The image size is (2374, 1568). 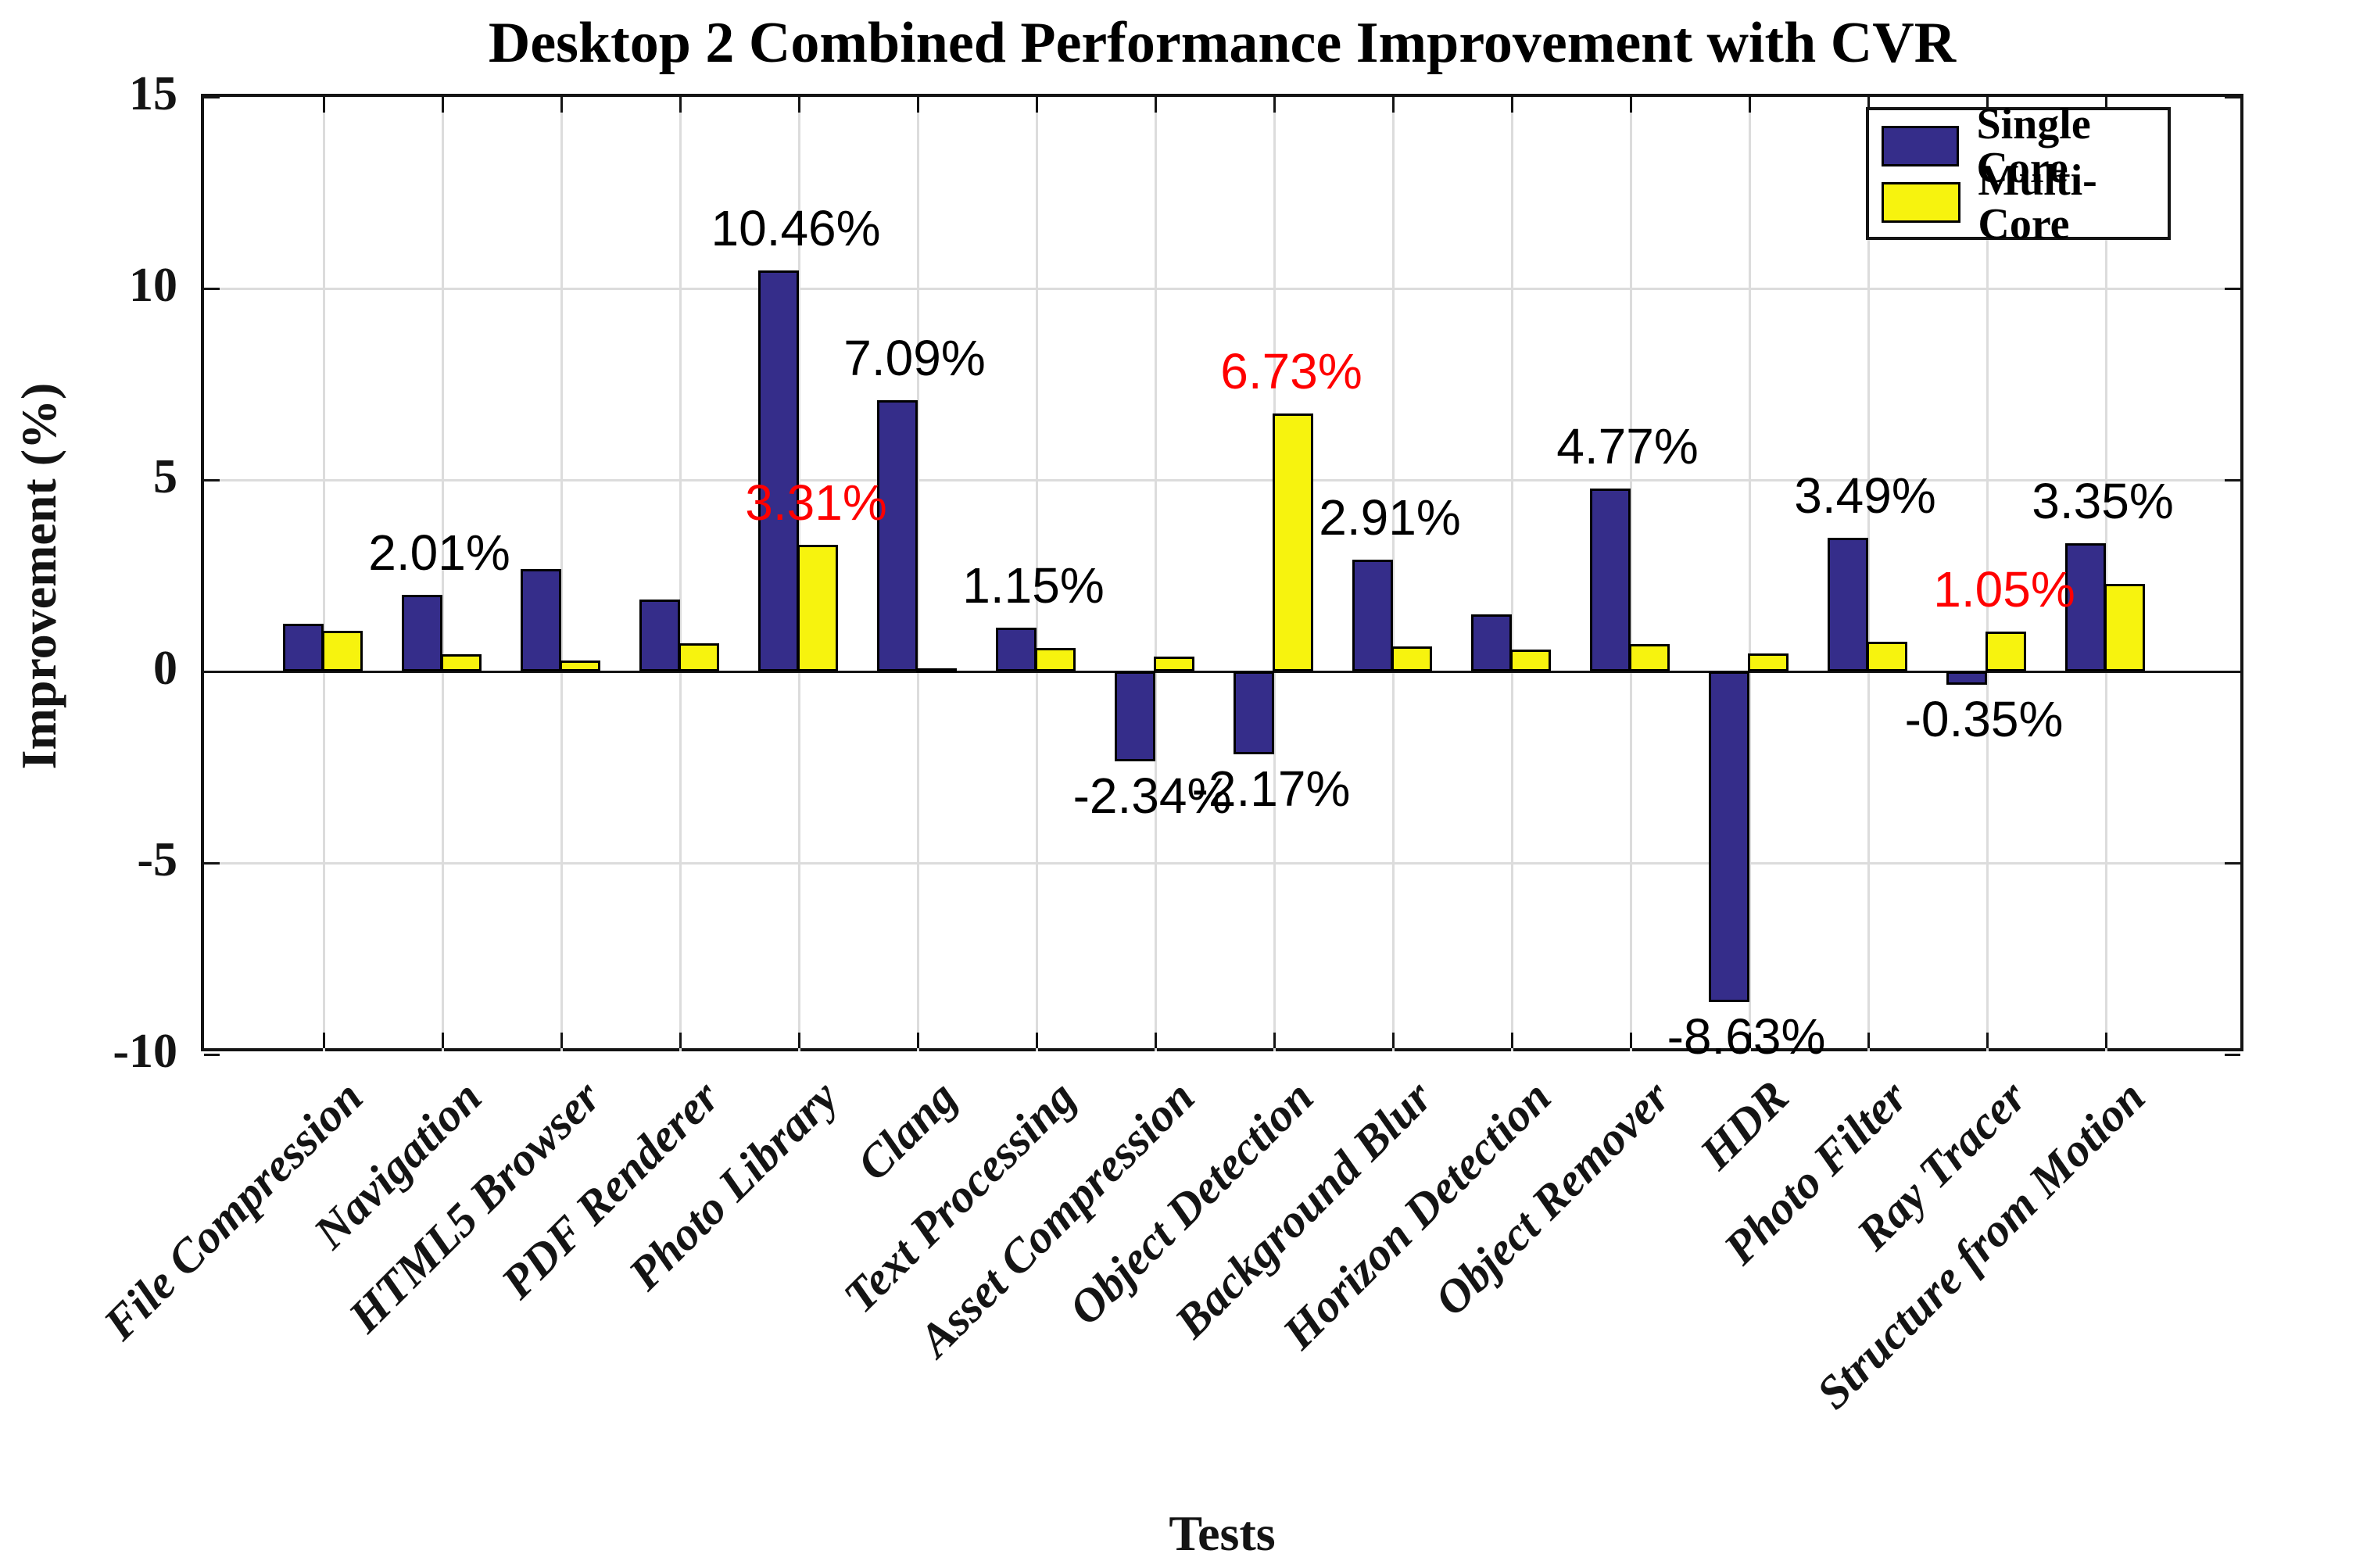 I want to click on bar-multi-navigation, so click(x=461, y=662).